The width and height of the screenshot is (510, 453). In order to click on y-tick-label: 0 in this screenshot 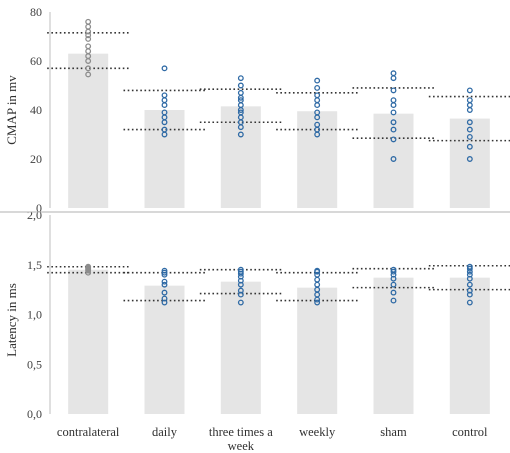, I will do `click(39, 208)`.